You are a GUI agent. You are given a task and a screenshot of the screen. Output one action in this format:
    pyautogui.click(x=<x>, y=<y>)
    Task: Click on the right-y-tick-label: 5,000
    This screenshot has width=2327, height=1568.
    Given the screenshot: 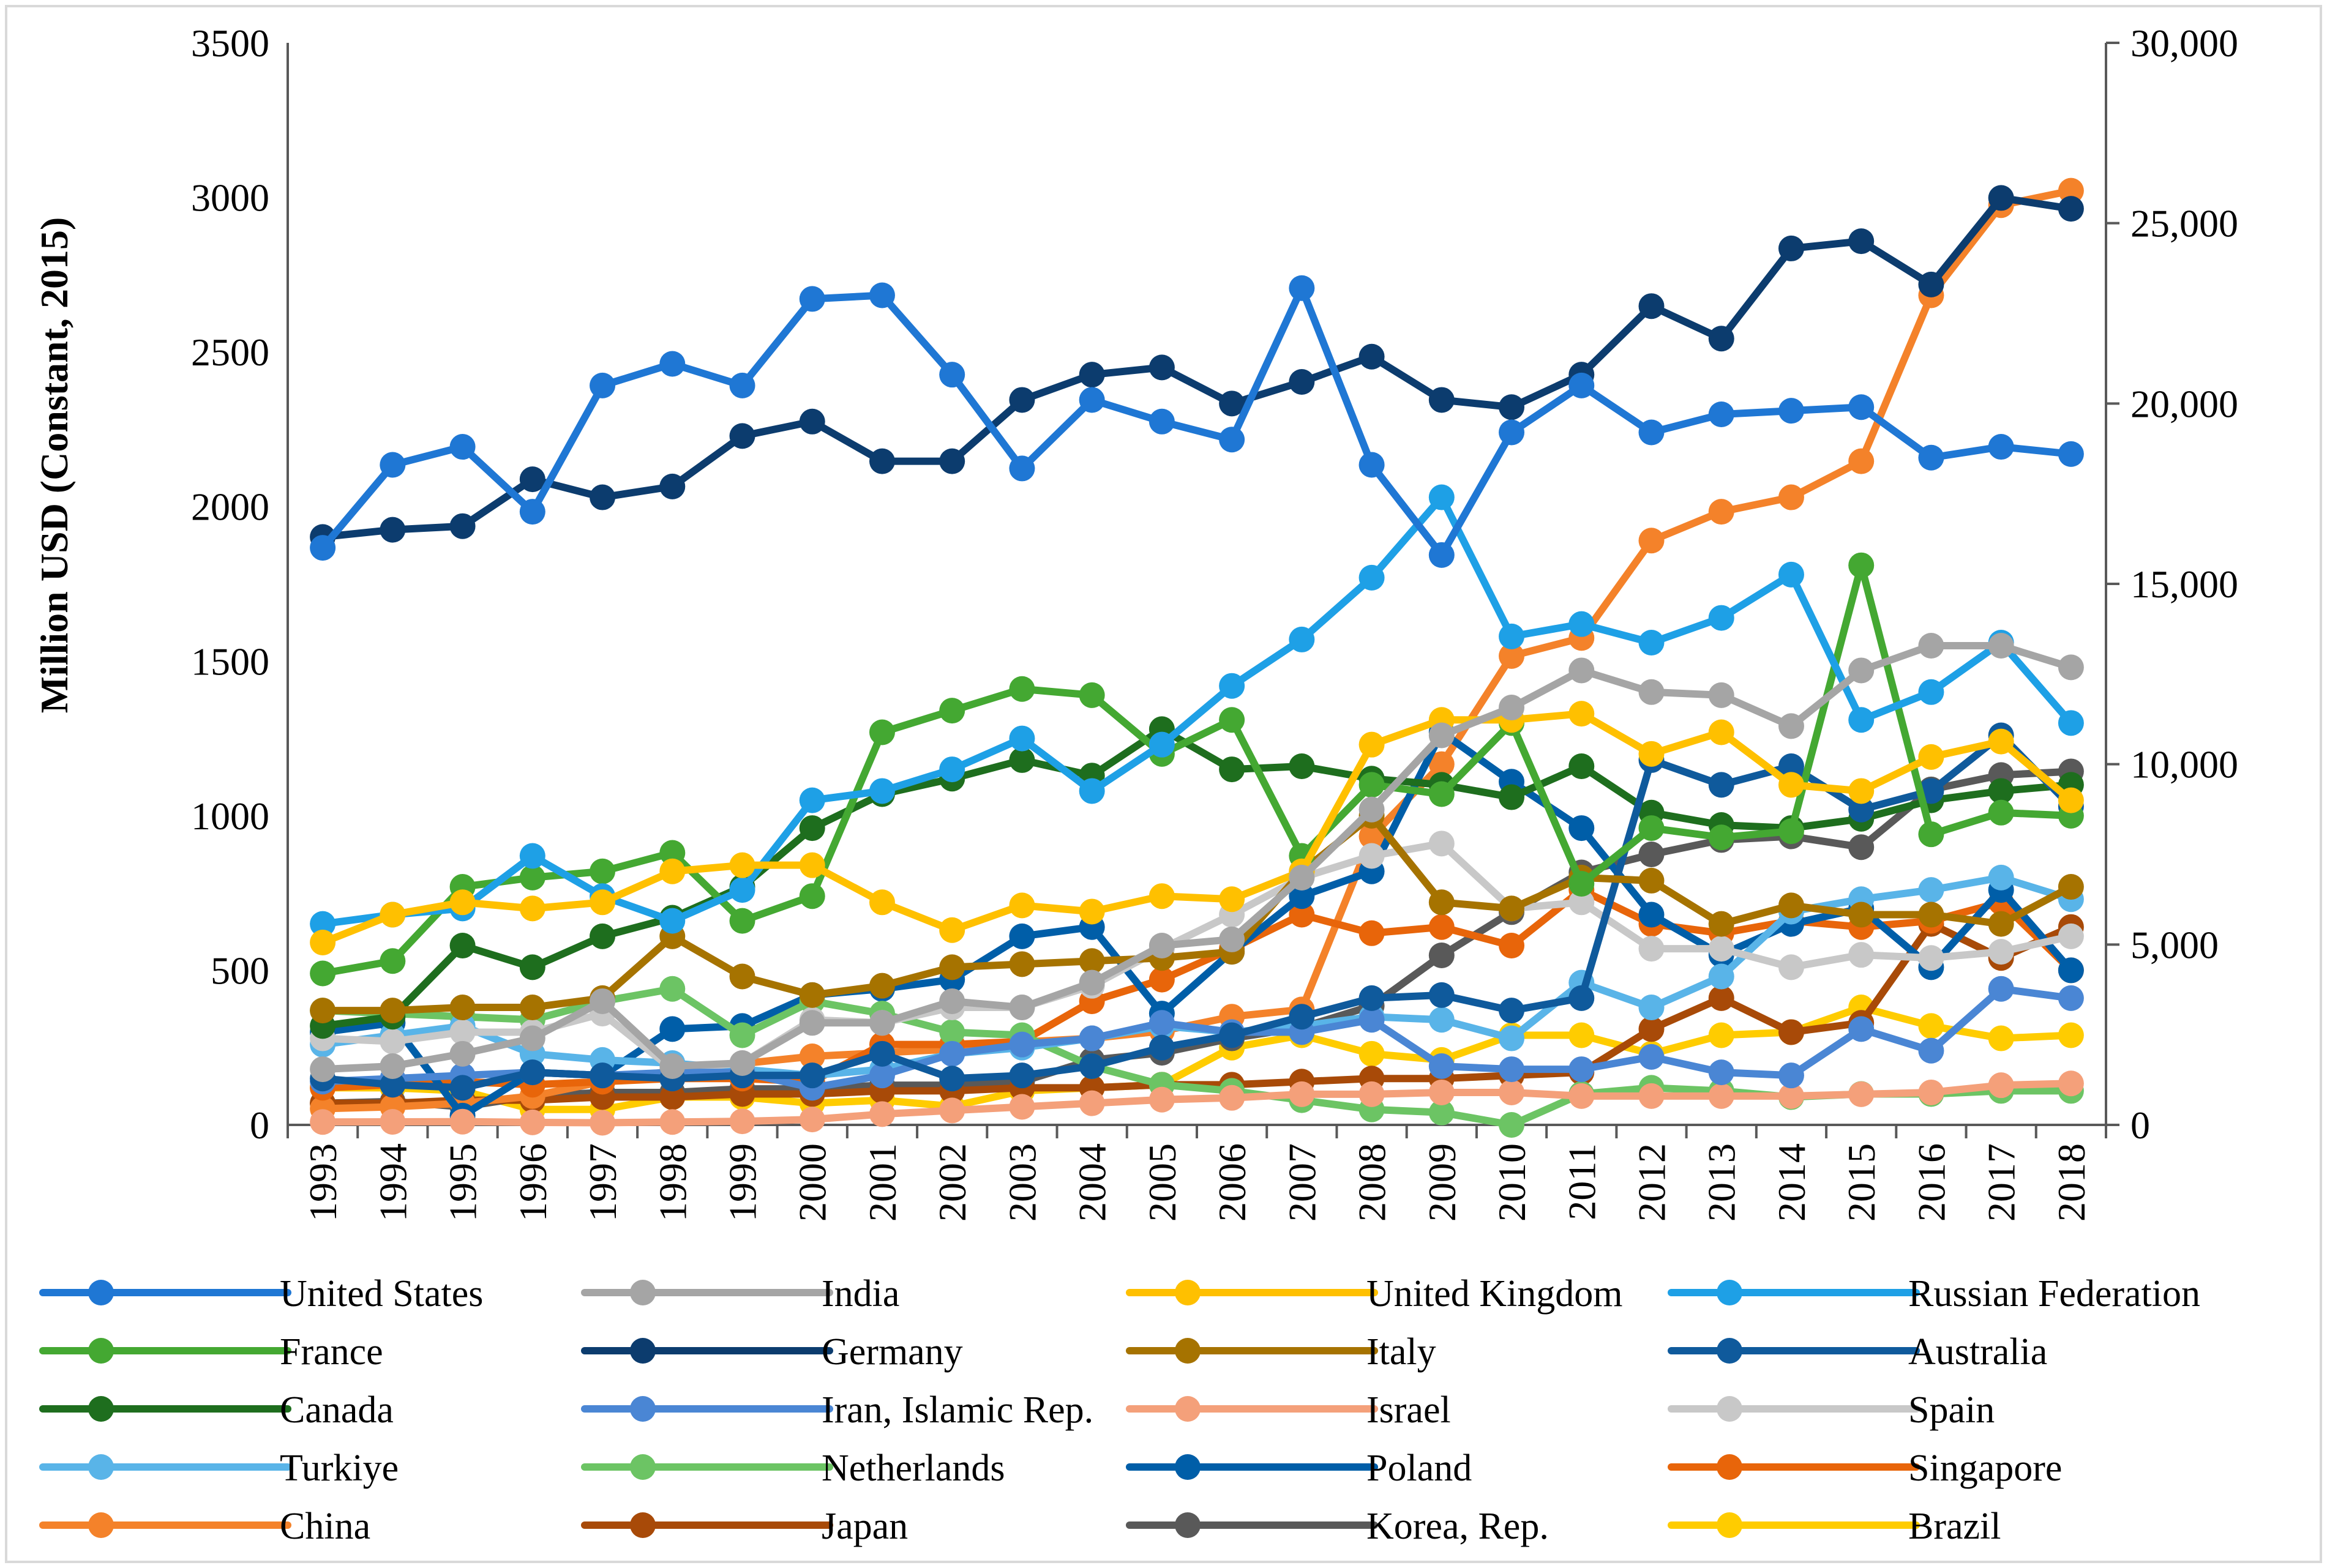 What is the action you would take?
    pyautogui.click(x=2174, y=945)
    